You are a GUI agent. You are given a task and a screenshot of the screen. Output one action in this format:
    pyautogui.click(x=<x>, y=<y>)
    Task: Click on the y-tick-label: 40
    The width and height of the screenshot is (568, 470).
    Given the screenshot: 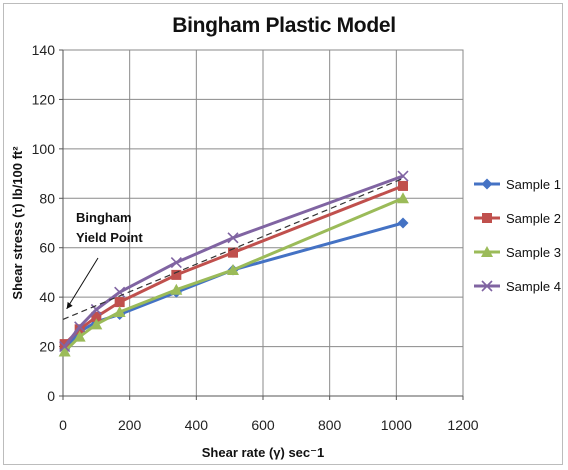 What is the action you would take?
    pyautogui.click(x=47, y=297)
    